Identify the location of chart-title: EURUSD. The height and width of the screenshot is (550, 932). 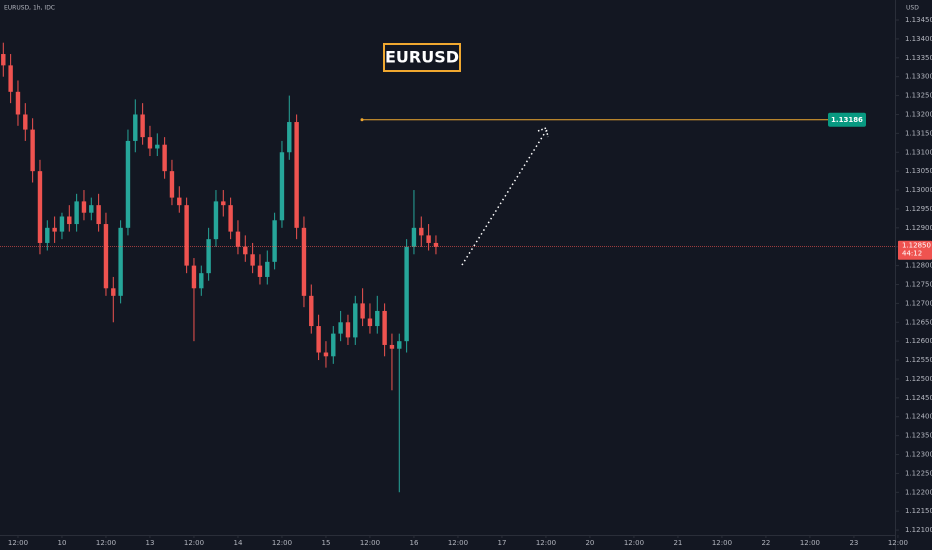
(422, 57).